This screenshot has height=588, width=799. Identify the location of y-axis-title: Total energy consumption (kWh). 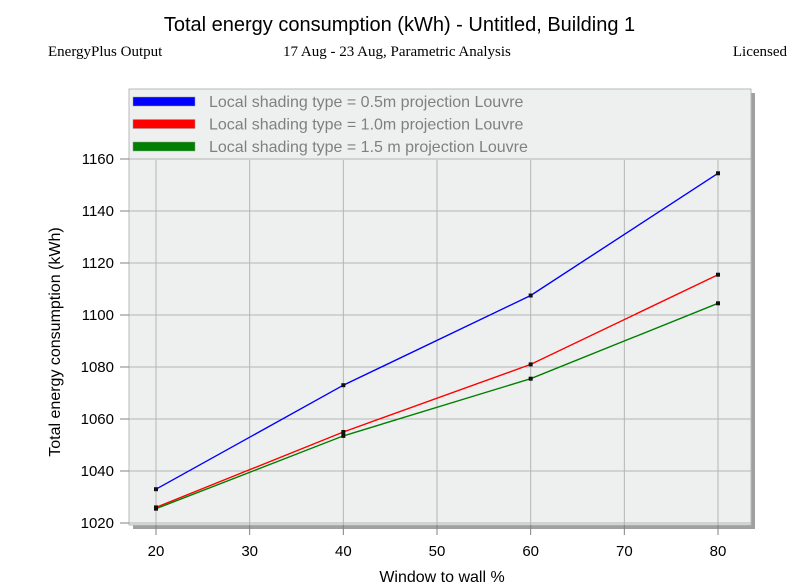
(55, 341).